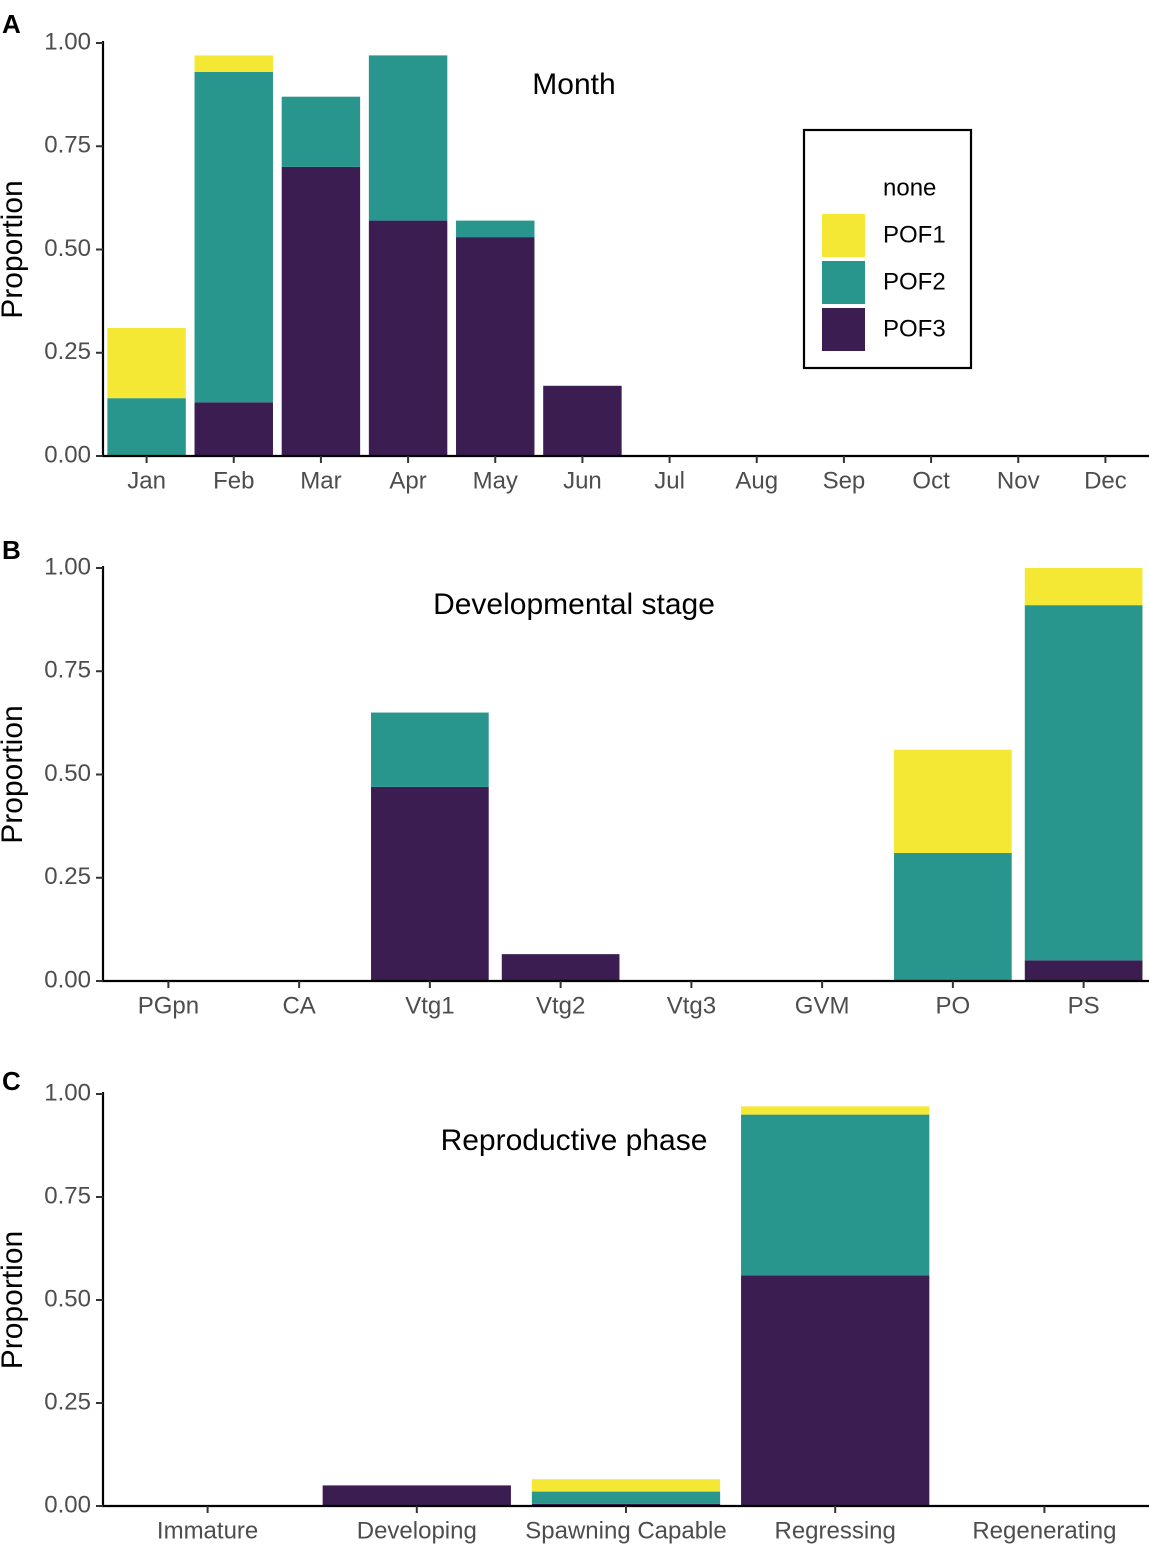 This screenshot has width=1149, height=1549. Describe the element at coordinates (417, 1530) in the screenshot. I see `x-tick-label: Developing` at that location.